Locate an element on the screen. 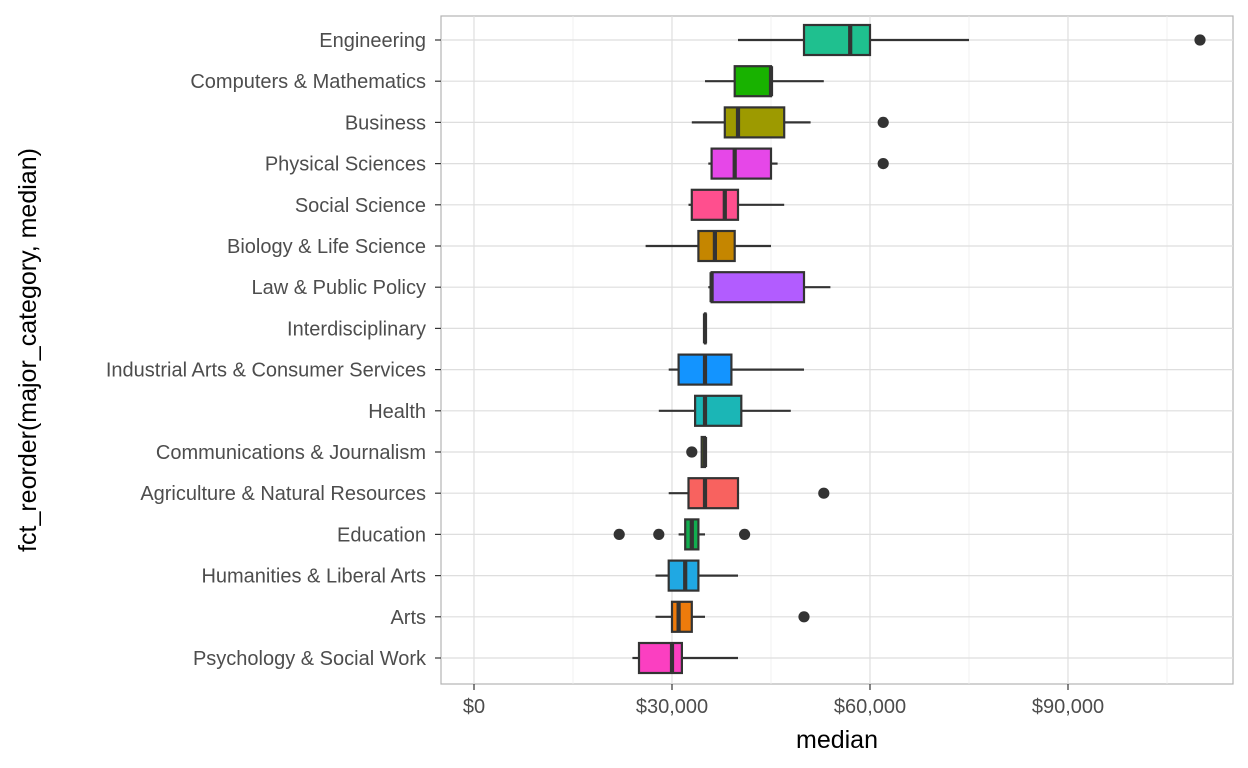 This screenshot has width=1248, height=768. x-axis-ticks: $0 $30,000 $60,000 $90,000 is located at coordinates (783, 701).